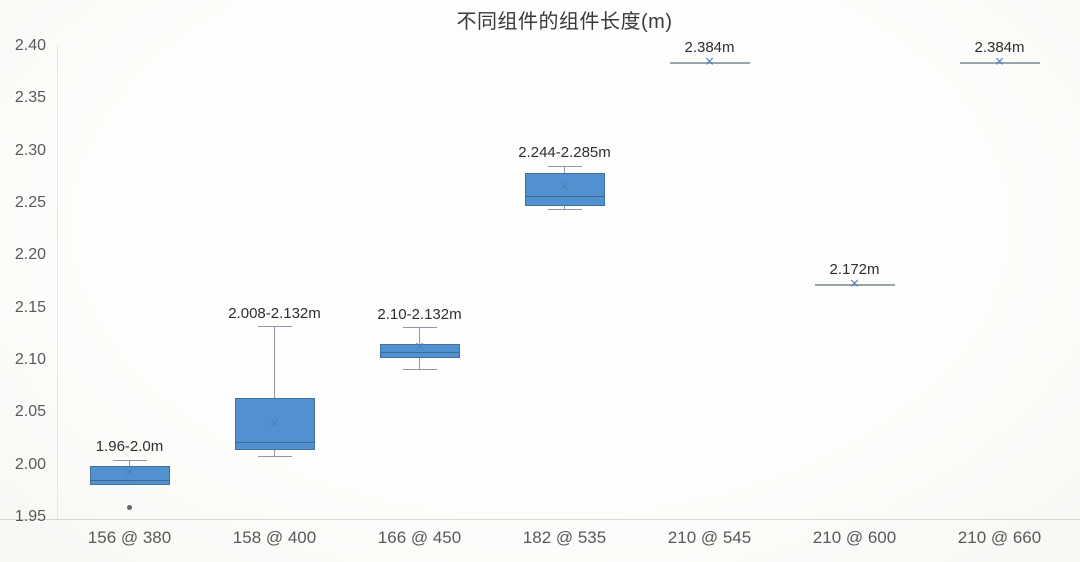 The height and width of the screenshot is (562, 1080). I want to click on y-axis-tick-label: 2.00, so click(30, 464).